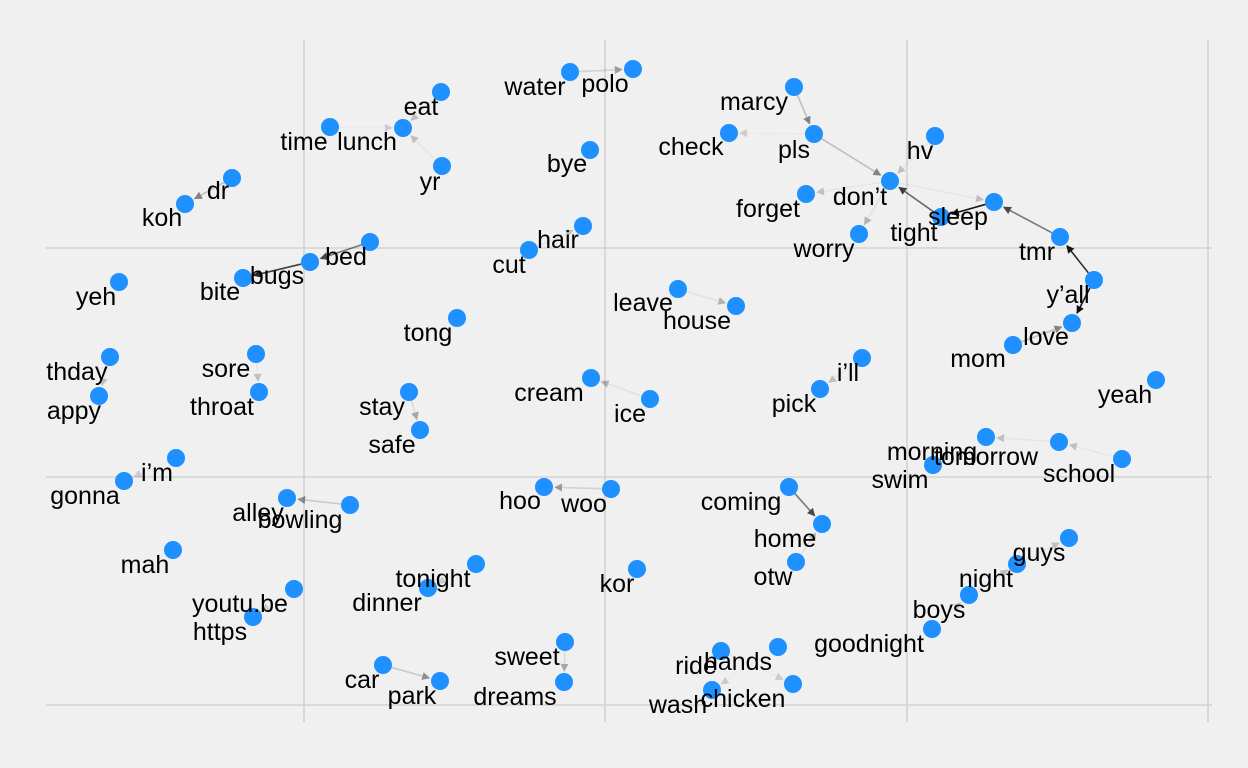  Describe the element at coordinates (476, 564) in the screenshot. I see `node-tonight` at that location.